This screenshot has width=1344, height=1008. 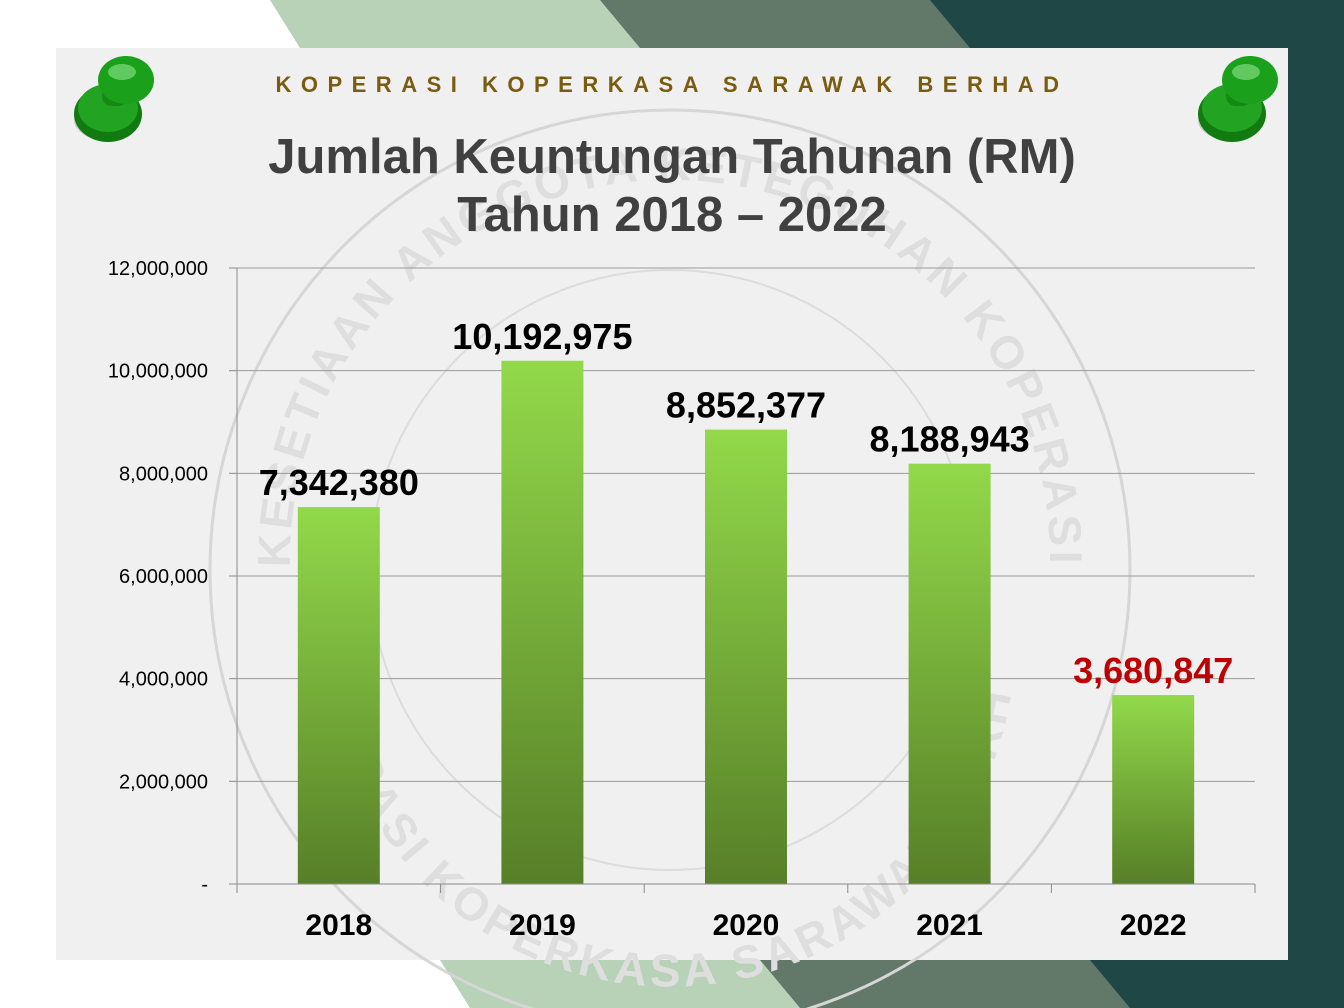 What do you see at coordinates (163, 577) in the screenshot?
I see `y-tick-label: 6,000,000` at bounding box center [163, 577].